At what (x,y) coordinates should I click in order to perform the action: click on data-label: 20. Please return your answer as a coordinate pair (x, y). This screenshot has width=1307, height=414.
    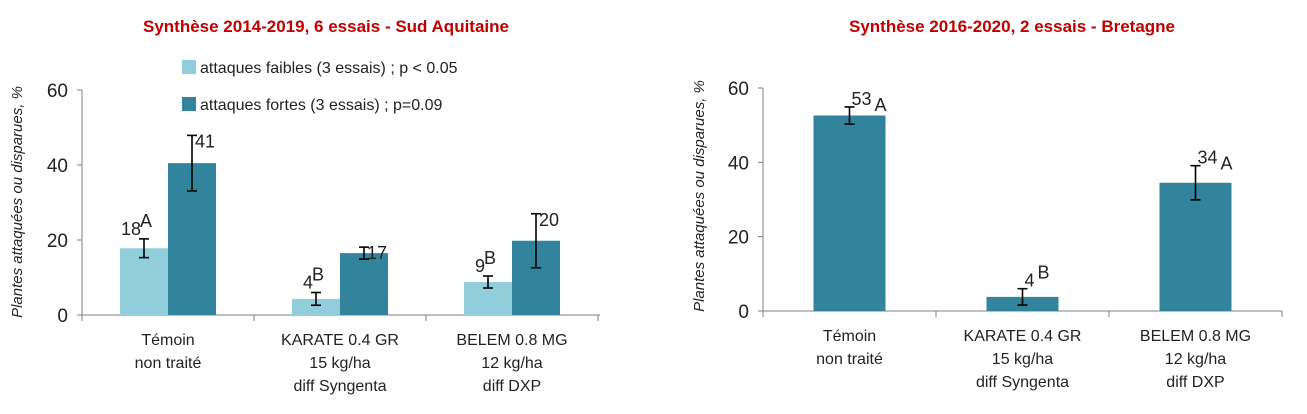
    Looking at the image, I should click on (549, 220).